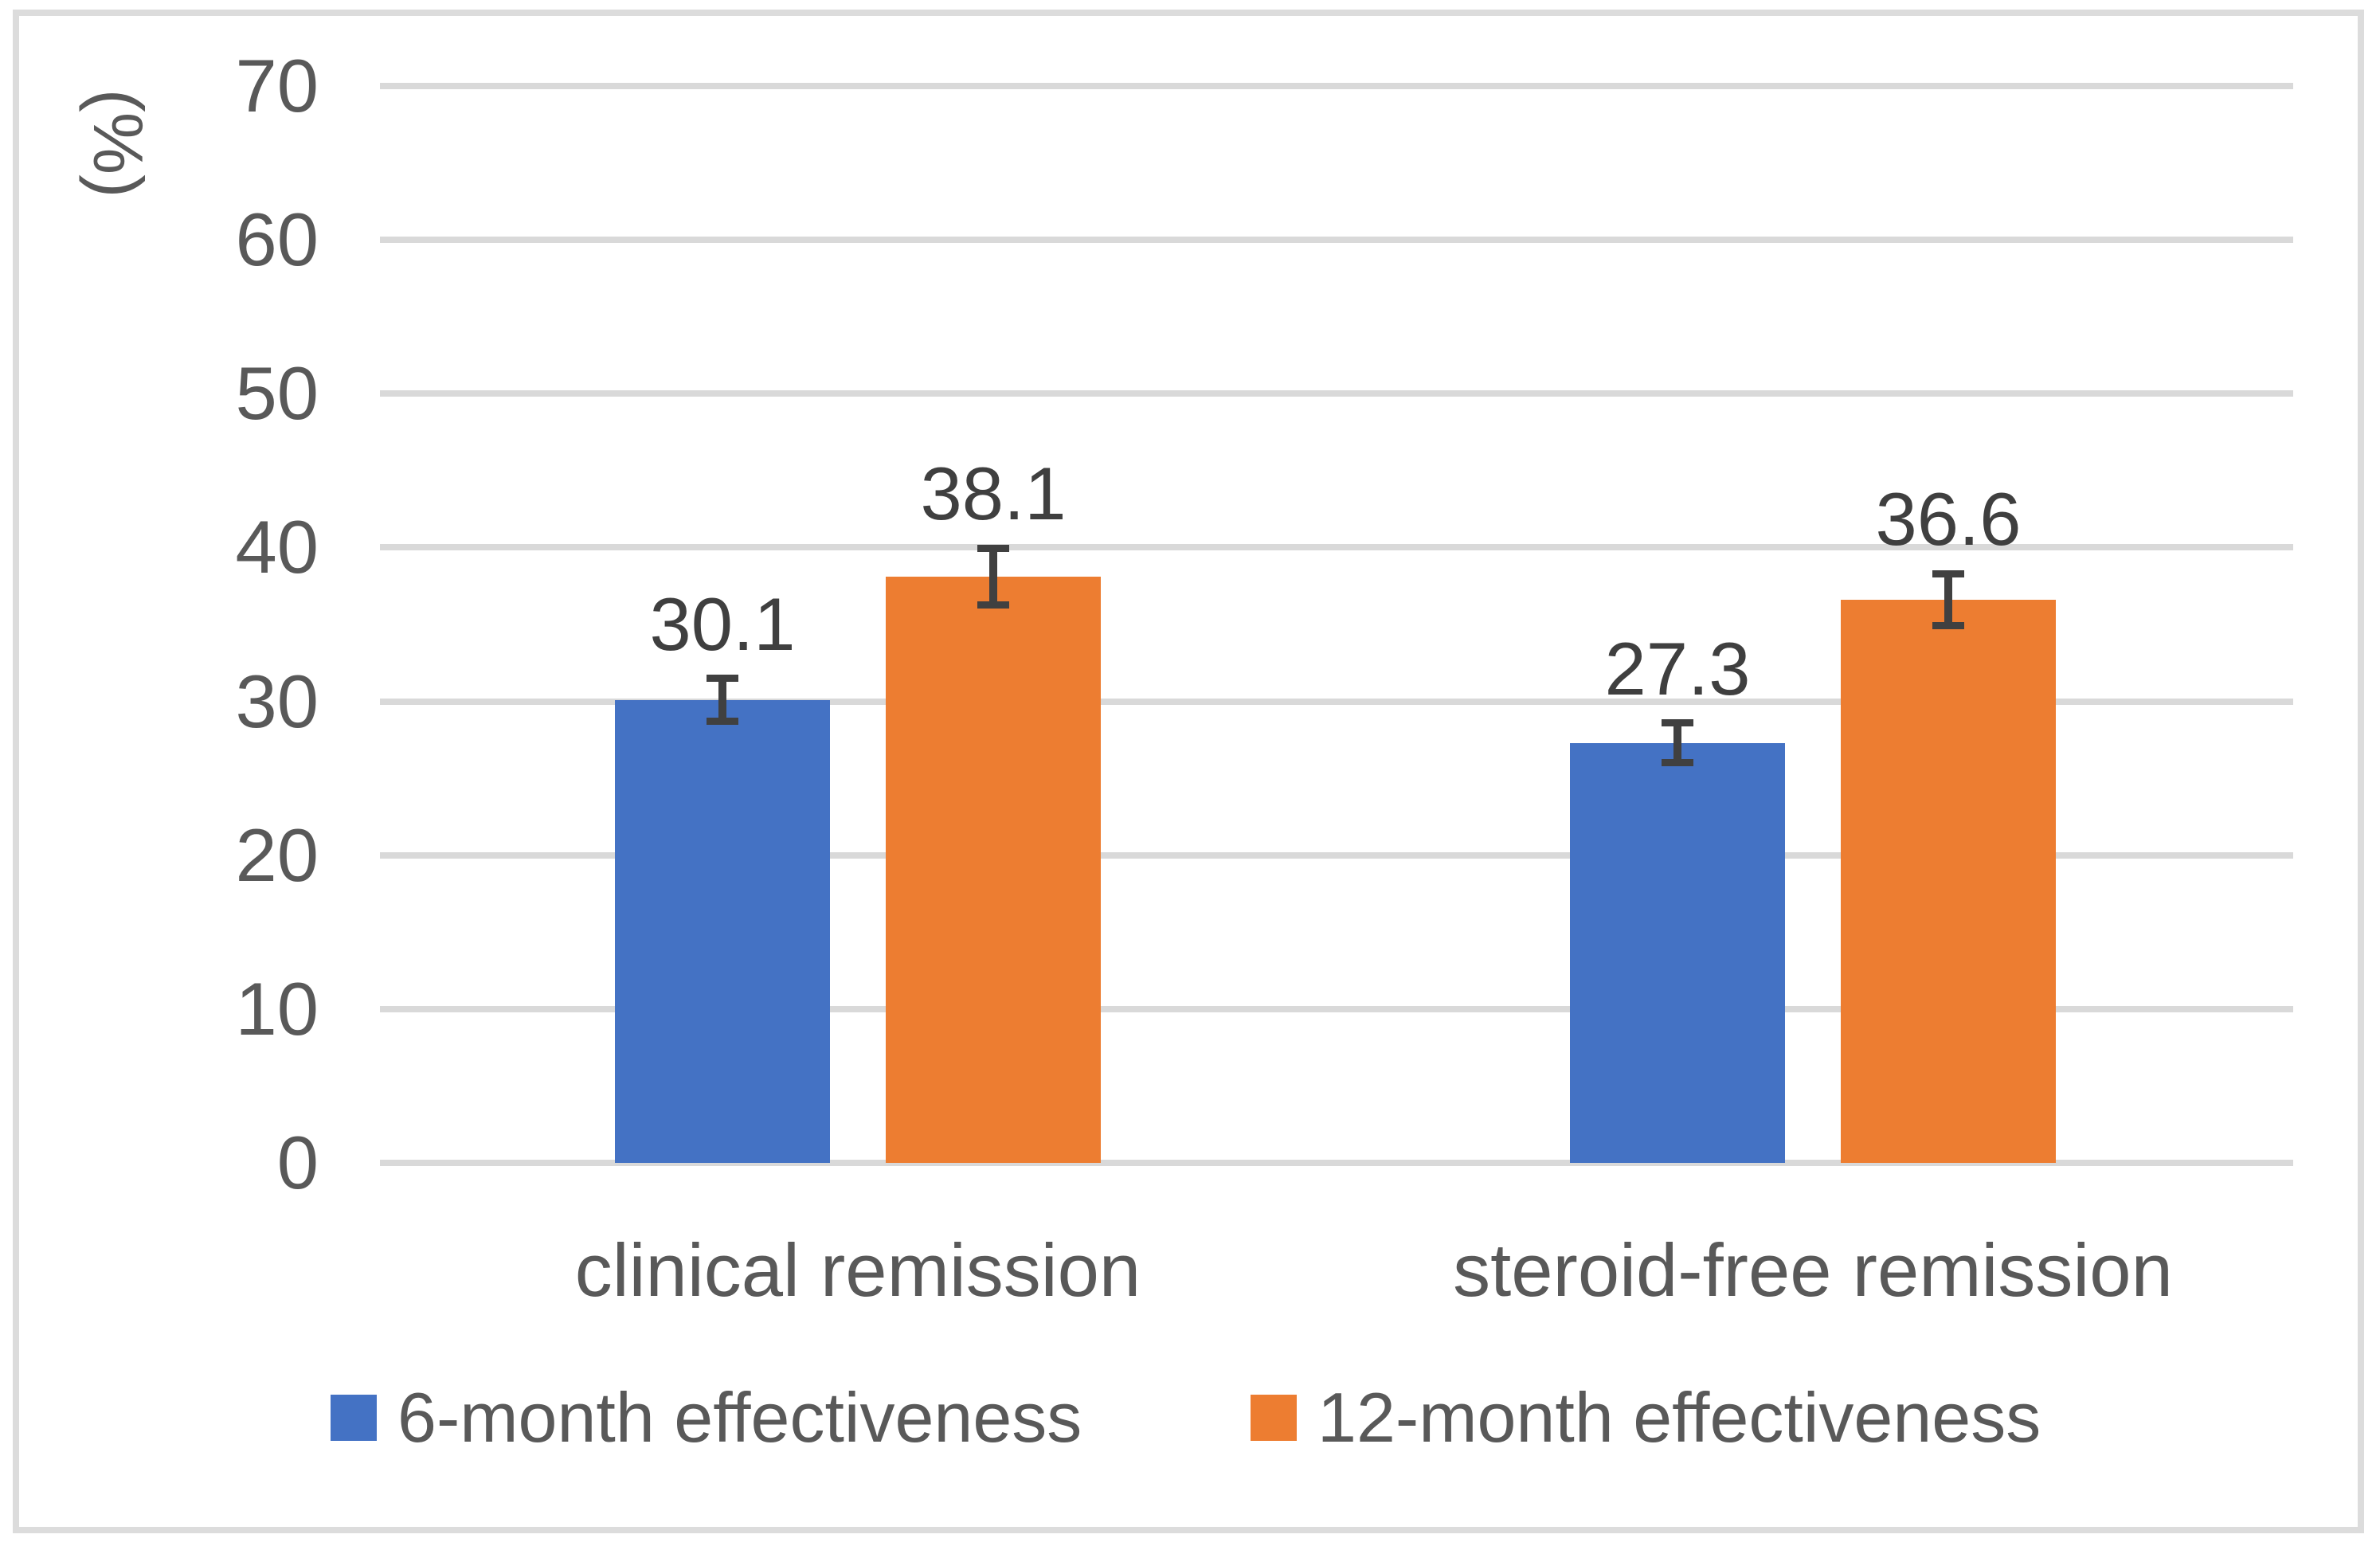  What do you see at coordinates (277, 854) in the screenshot?
I see `y-tick-label: 20` at bounding box center [277, 854].